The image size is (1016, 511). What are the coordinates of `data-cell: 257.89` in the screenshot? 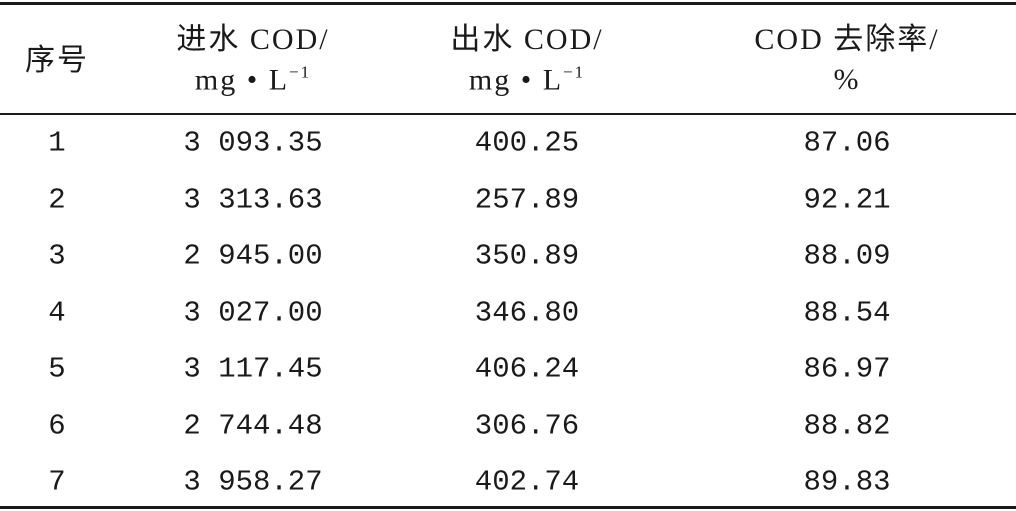 It's located at (527, 199).